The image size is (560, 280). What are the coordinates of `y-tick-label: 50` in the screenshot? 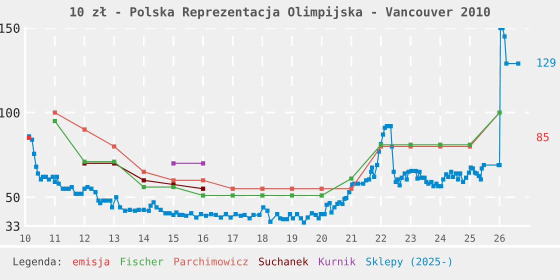 It's located at (13, 197).